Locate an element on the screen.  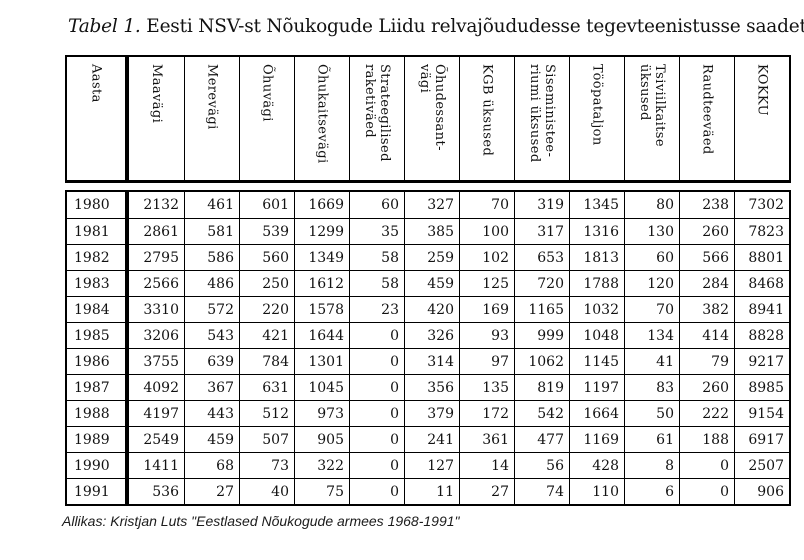
value-cell: 9217 is located at coordinates (761, 361).